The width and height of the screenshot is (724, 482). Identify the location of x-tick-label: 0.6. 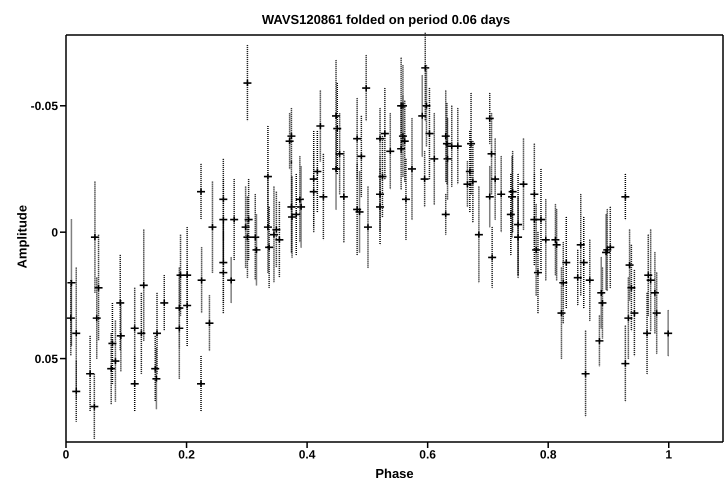
(427, 455).